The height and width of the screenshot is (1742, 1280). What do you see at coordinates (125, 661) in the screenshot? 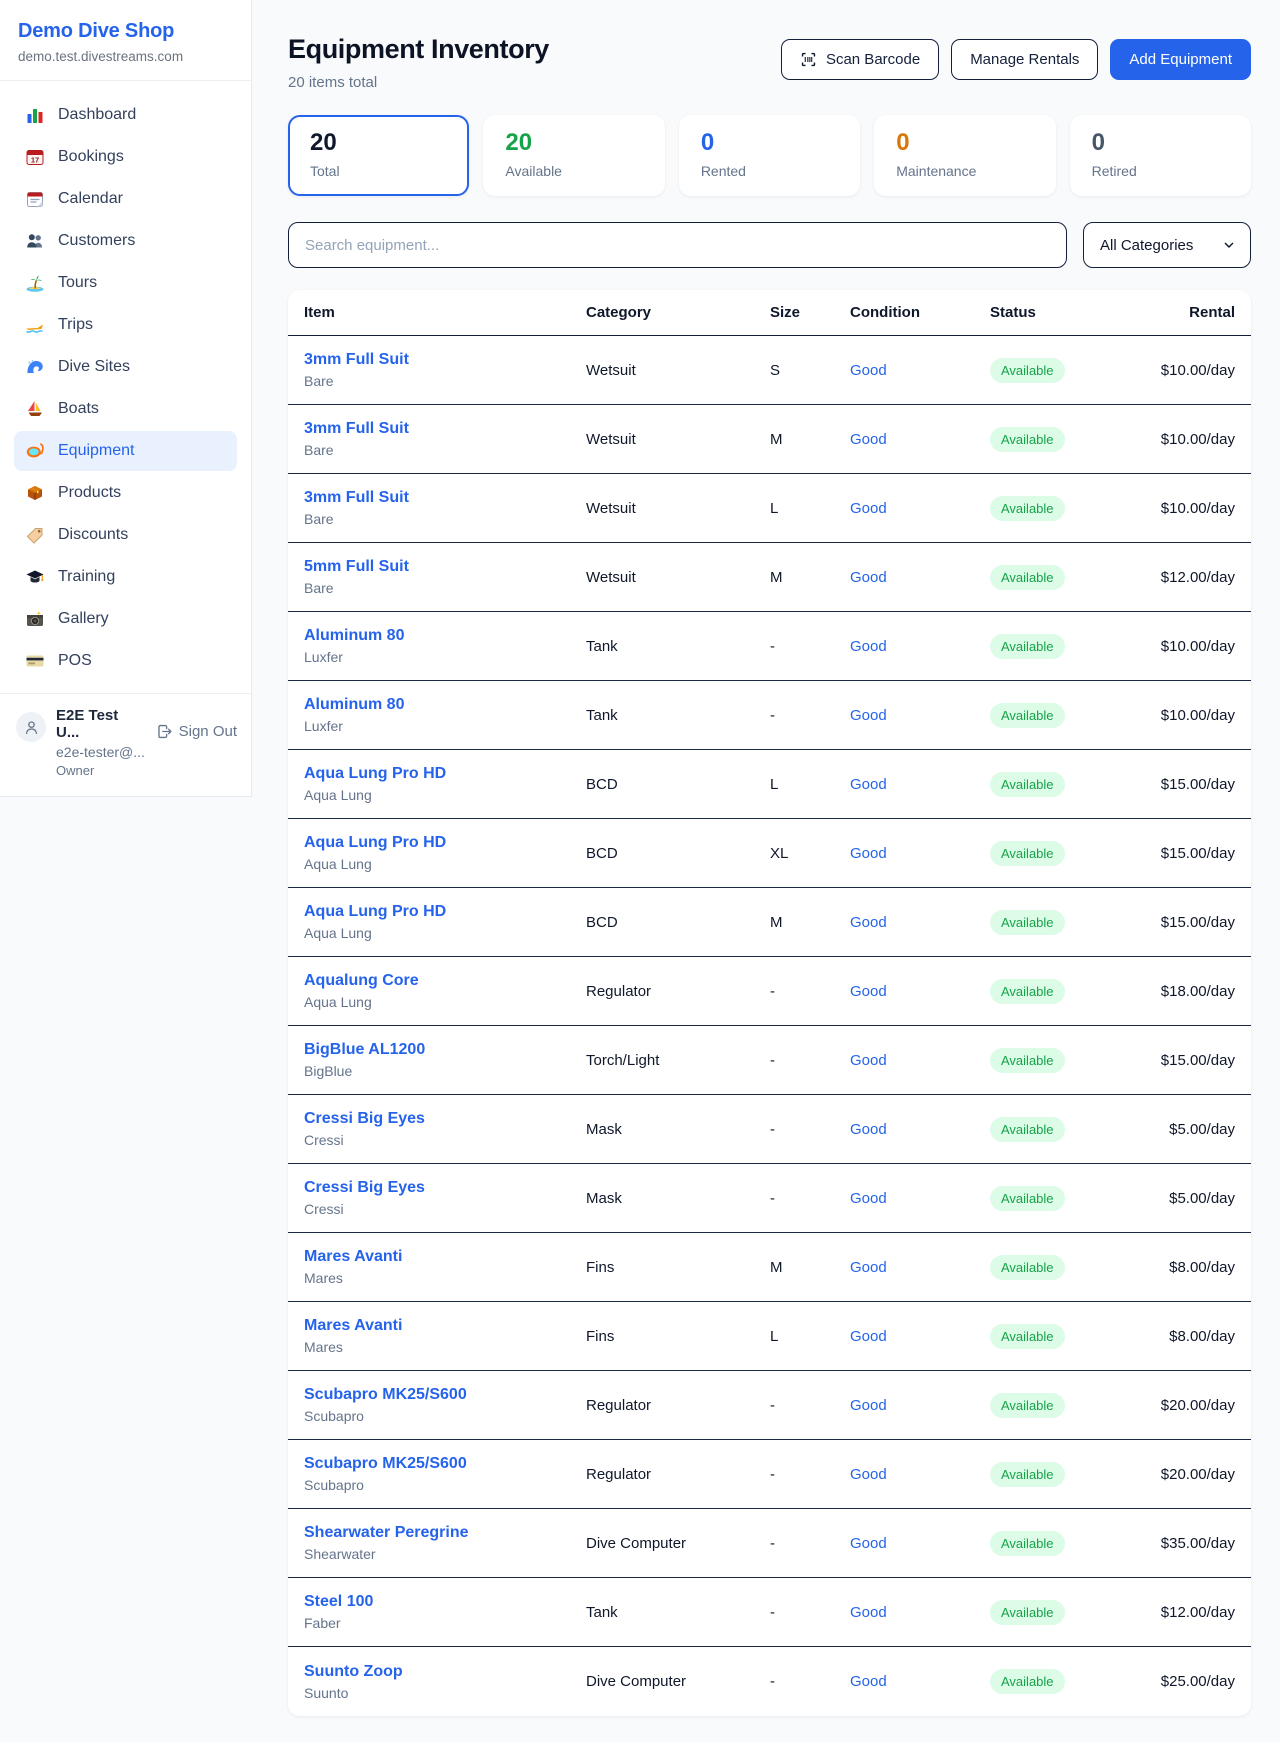
I see `sidebar-item-pos: POS` at bounding box center [125, 661].